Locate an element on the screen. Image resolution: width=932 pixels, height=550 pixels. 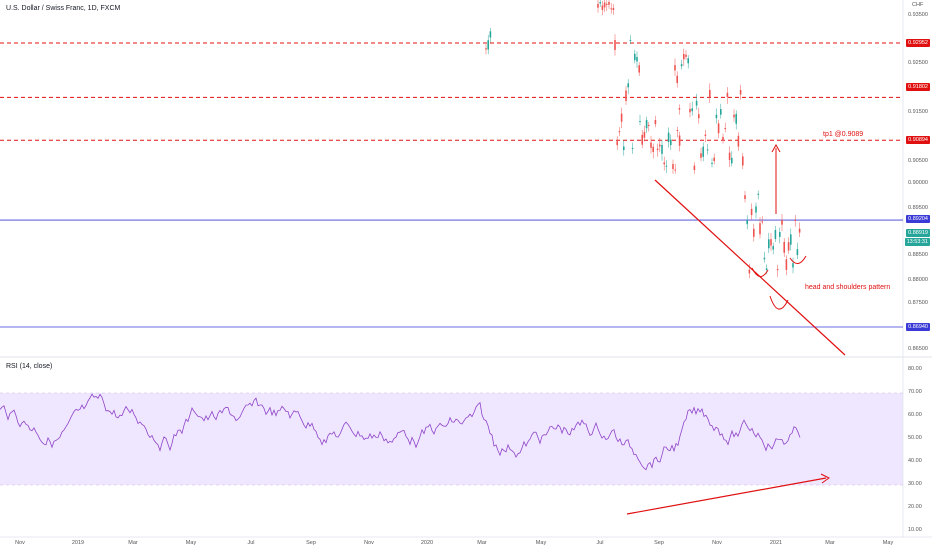
time-tick: Jul is located at coordinates (251, 543).